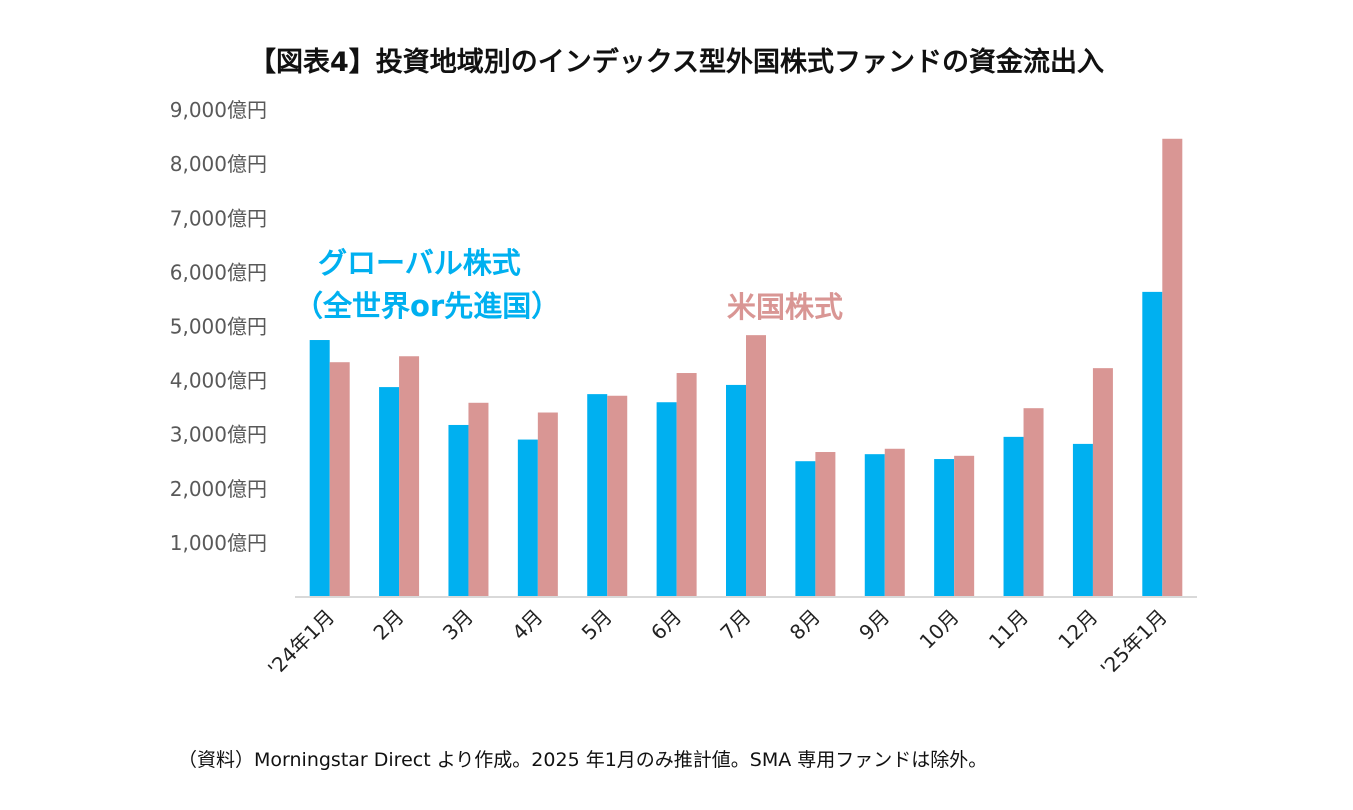 This screenshot has height=810, width=1353. Describe the element at coordinates (218, 218) in the screenshot. I see `y-tick-label: 7,000億円` at that location.